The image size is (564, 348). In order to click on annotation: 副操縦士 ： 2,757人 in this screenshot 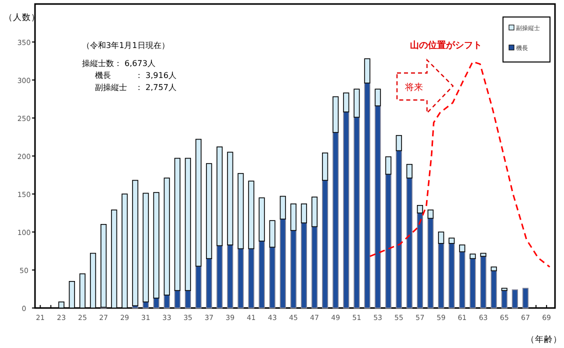, I will do `click(135, 87)`.